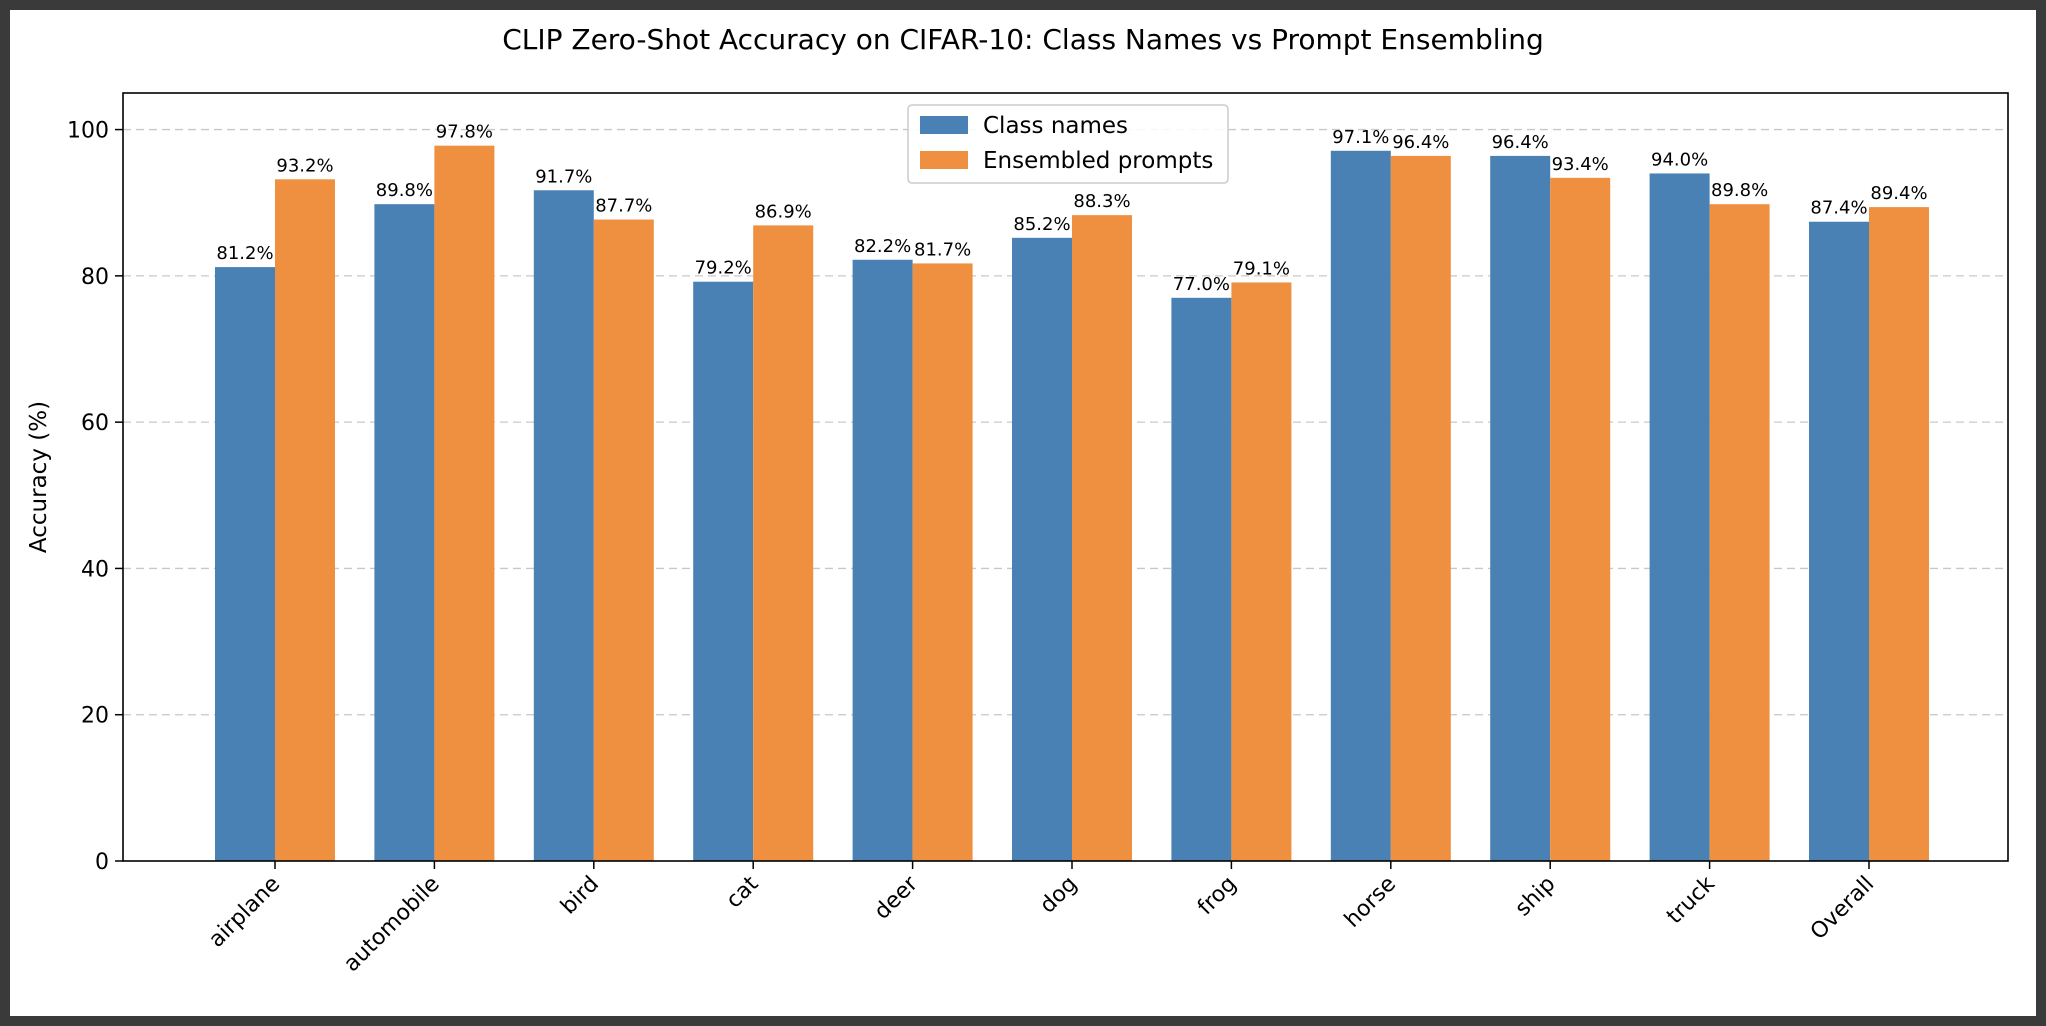  I want to click on y-tick-label-0: 0, so click(102, 862).